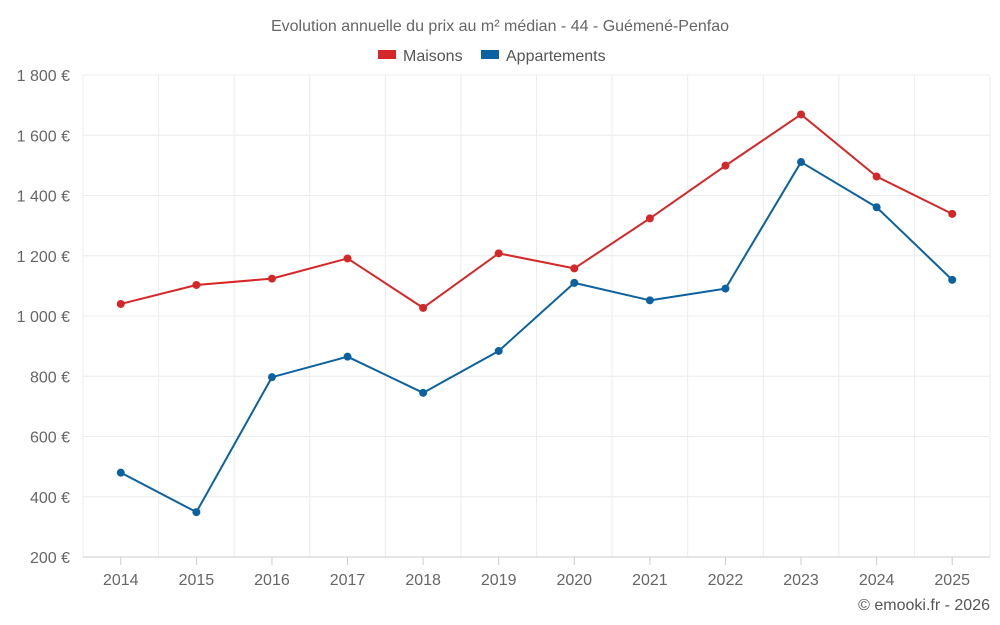 Image resolution: width=1000 pixels, height=625 pixels. Describe the element at coordinates (50, 498) in the screenshot. I see `y-tick-label: 400 €` at that location.